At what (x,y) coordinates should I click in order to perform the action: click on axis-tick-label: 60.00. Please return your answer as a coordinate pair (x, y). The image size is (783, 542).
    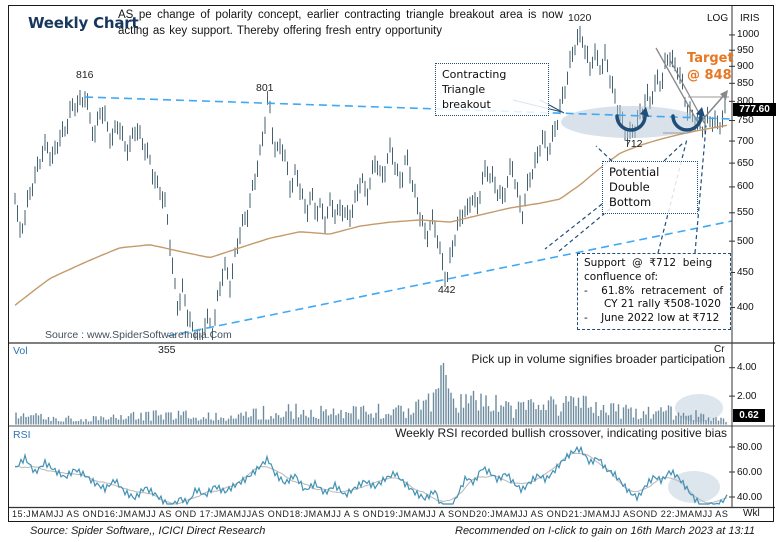
    Looking at the image, I should click on (750, 472).